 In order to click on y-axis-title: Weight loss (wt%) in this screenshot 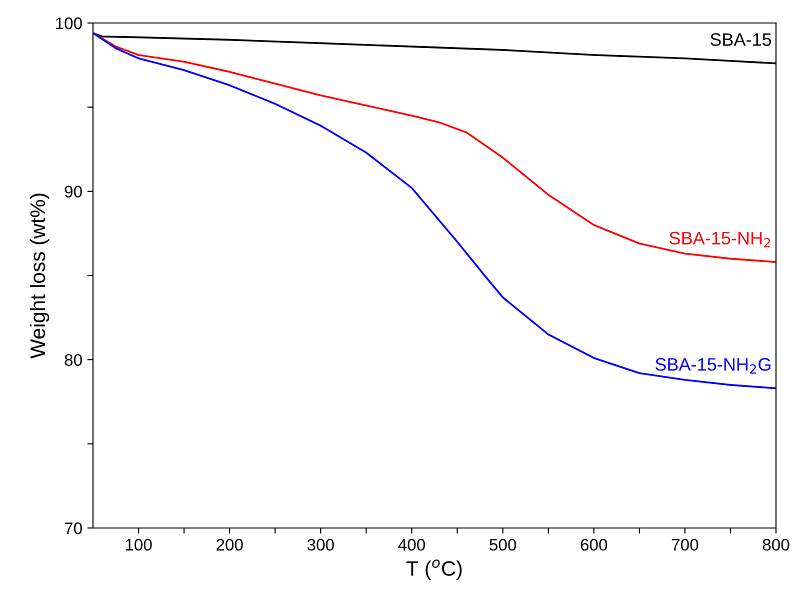, I will do `click(40, 276)`.